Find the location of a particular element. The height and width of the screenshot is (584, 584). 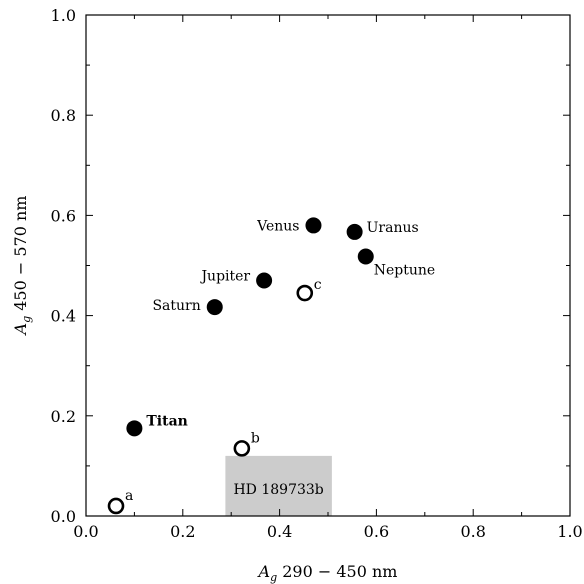

y-axis-label: Ag 450 − 570 nm is located at coordinates (22, 266).